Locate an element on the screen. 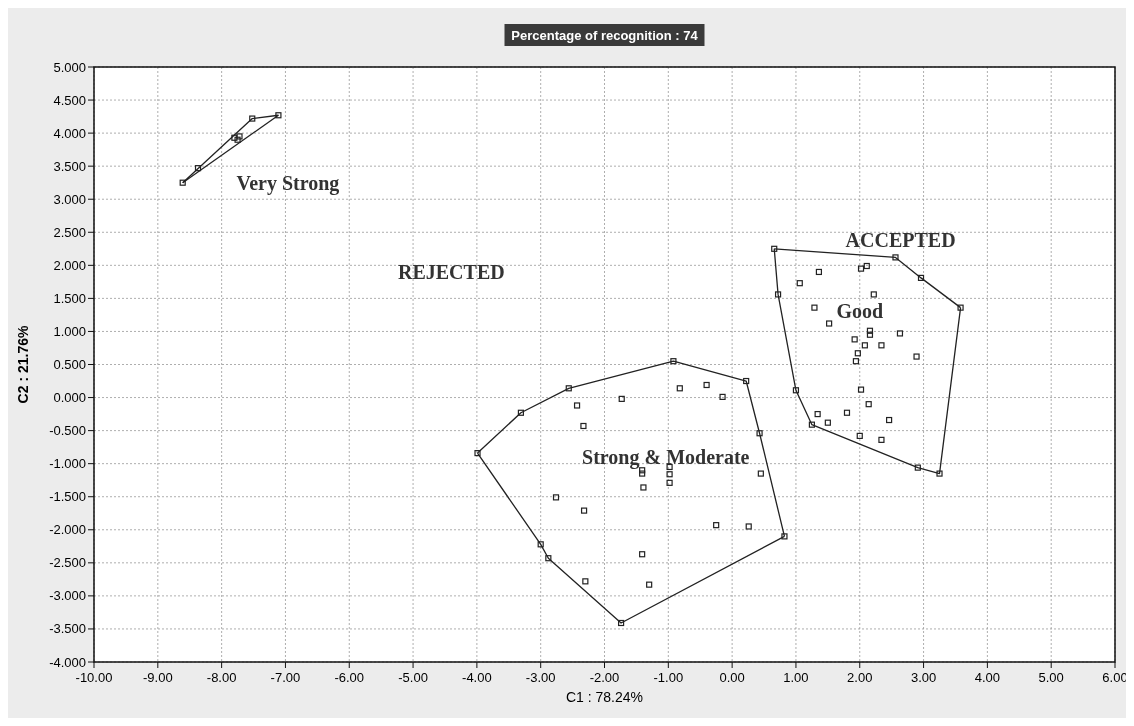 The height and width of the screenshot is (726, 1134). x-tick-label: -3.00 is located at coordinates (540, 677).